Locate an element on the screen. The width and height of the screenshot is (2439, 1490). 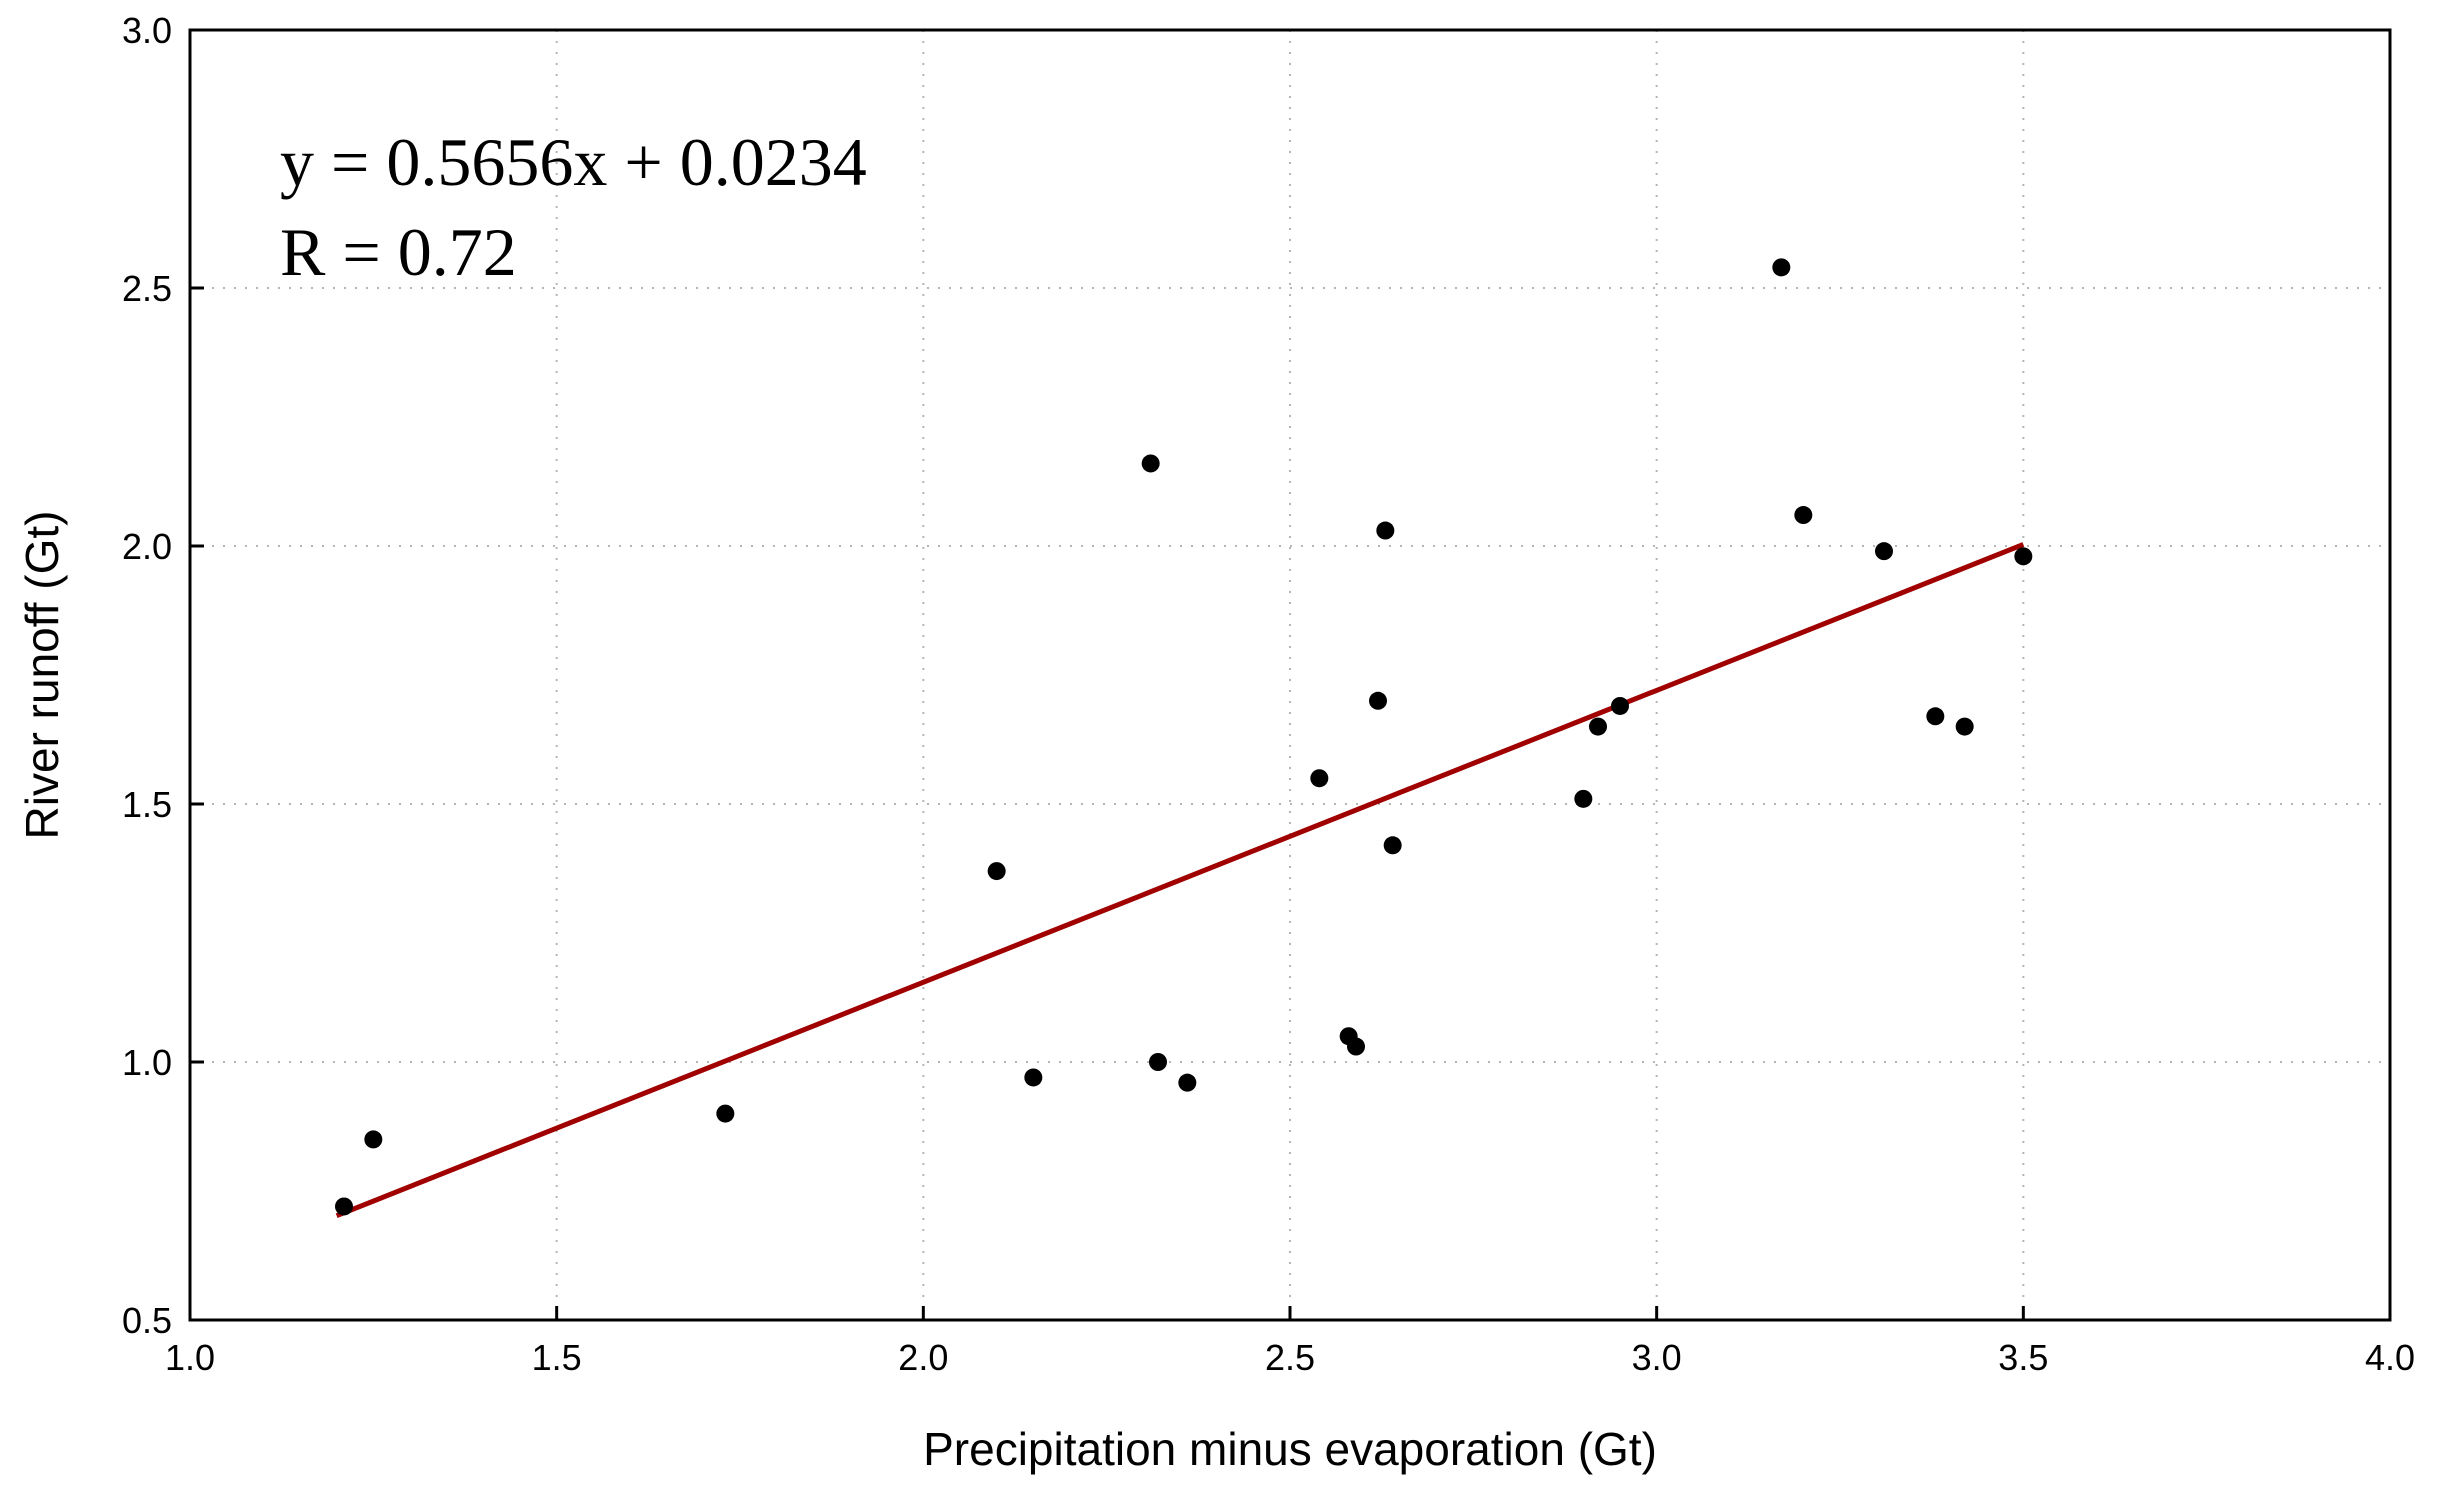
y-tick-label: 3.0 is located at coordinates (147, 30).